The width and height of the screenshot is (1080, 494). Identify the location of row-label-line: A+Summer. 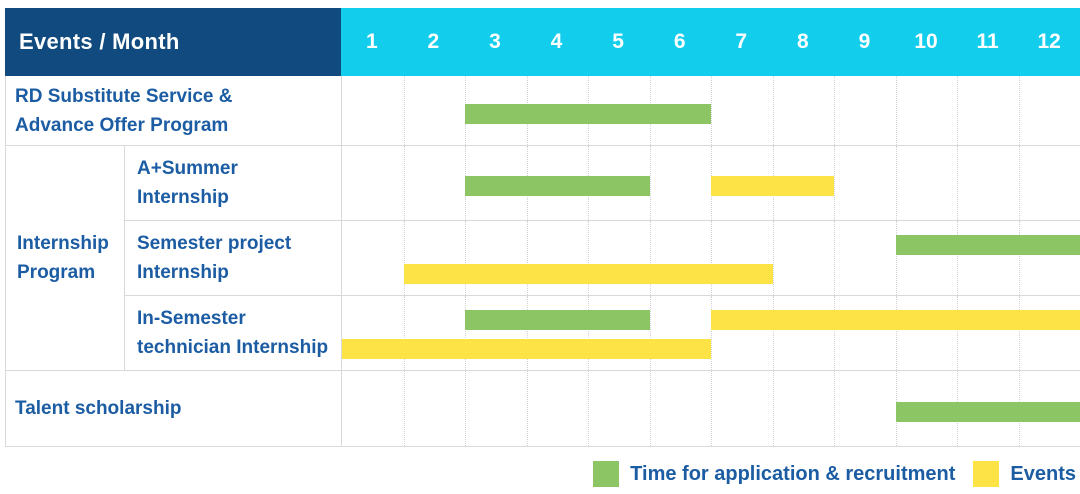
(187, 168).